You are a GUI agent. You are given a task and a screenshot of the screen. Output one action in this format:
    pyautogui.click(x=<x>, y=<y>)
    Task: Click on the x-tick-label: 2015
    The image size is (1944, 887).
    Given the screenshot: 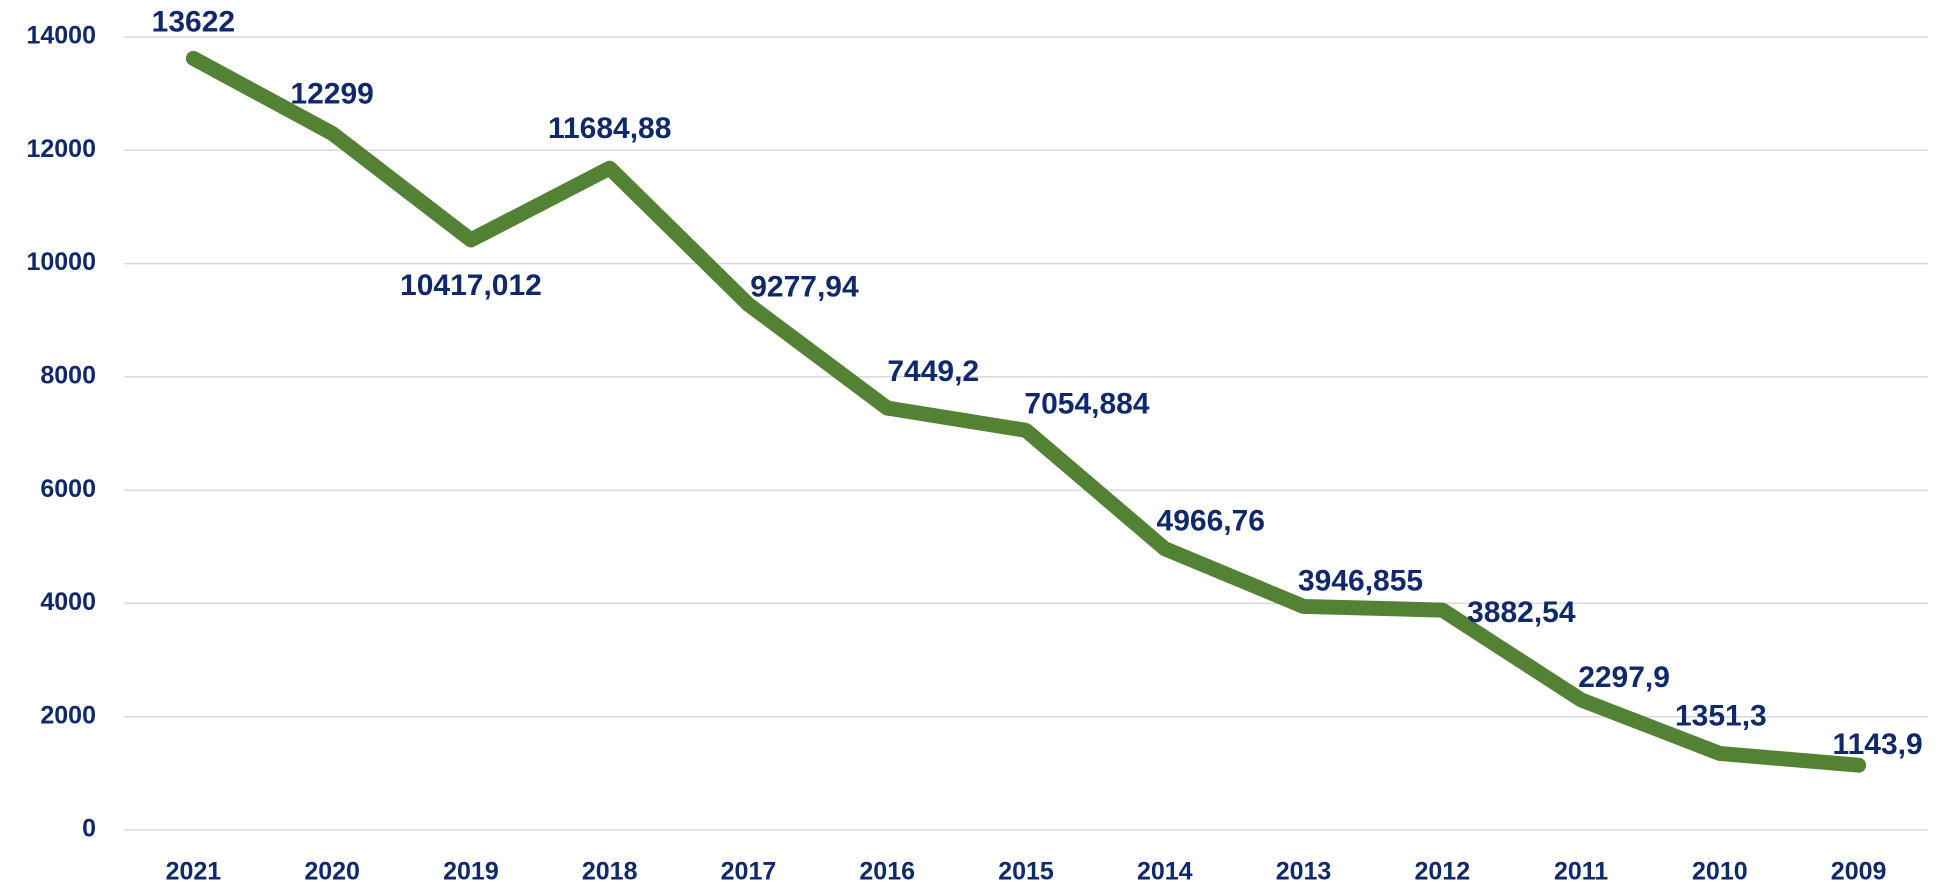 What is the action you would take?
    pyautogui.click(x=1026, y=872)
    